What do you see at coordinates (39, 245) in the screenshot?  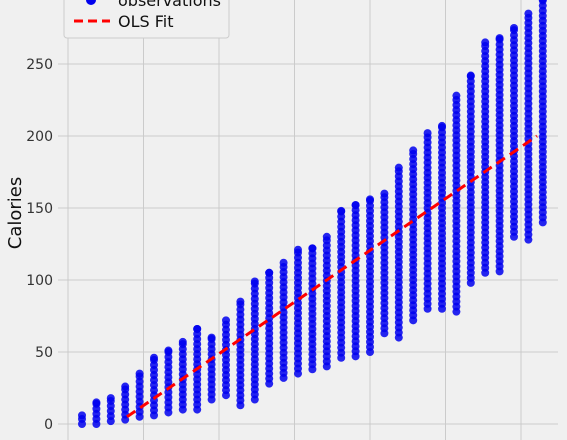 I see `y-axis-ticks: 0 50 100 150 200 250` at bounding box center [39, 245].